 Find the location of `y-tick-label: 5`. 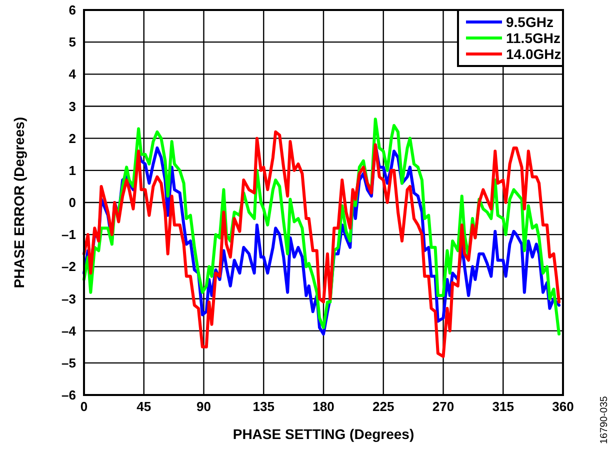

y-tick-label: 5 is located at coordinates (72, 42).